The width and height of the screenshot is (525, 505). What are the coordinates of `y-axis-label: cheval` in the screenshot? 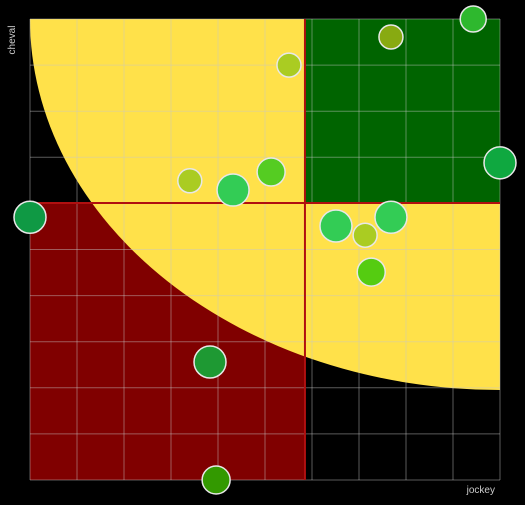 It's located at (12, 40).